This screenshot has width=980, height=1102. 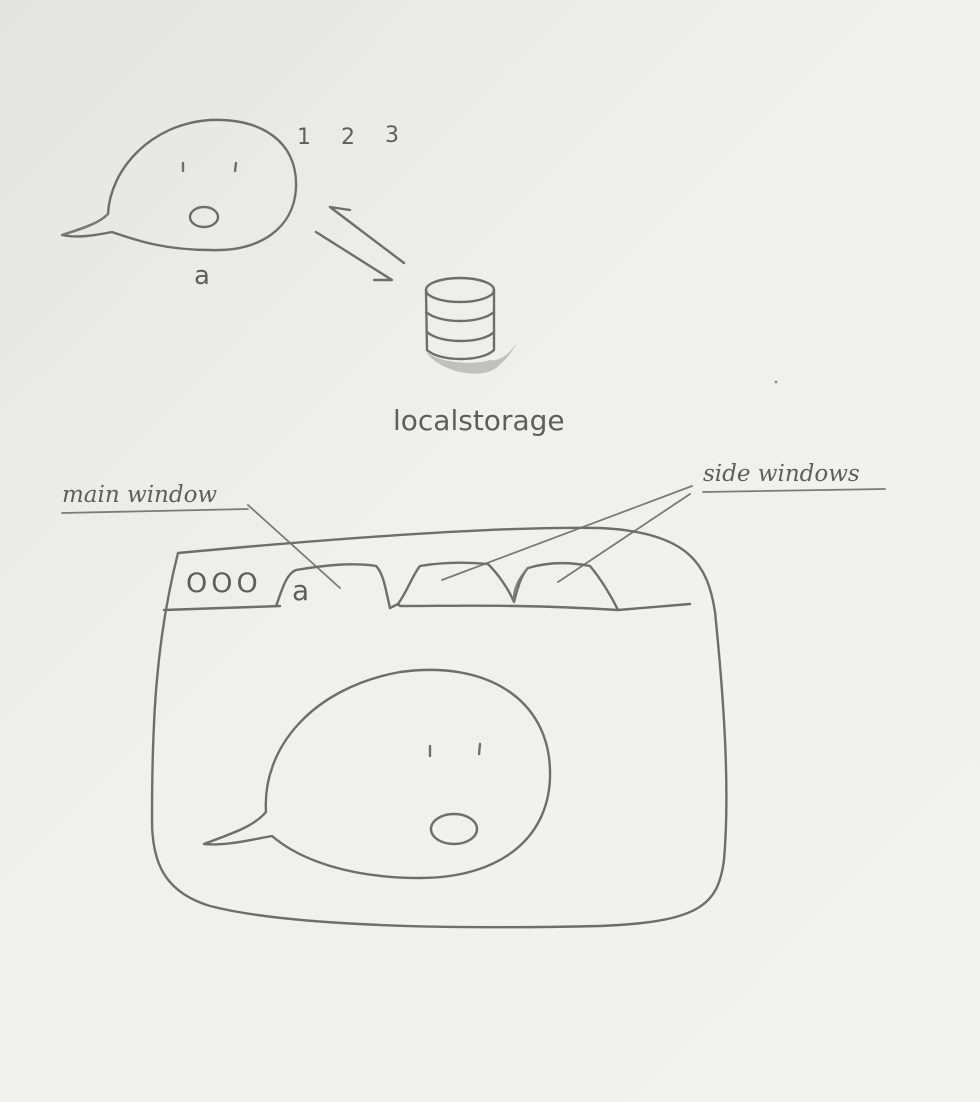 I want to click on side-windows-underline, so click(x=794, y=490).